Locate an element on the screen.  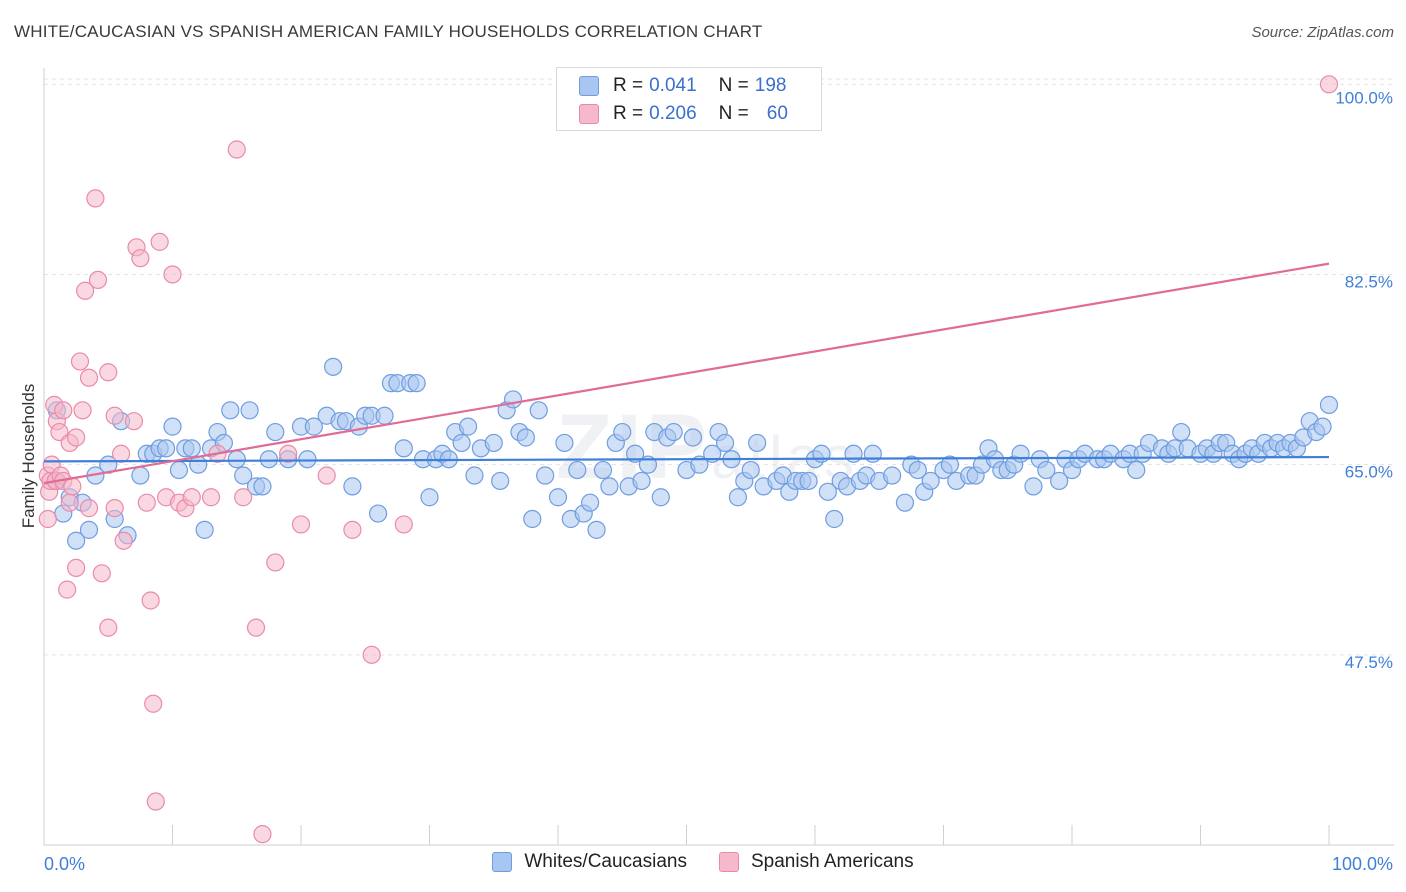
legend-swatch-whites is located at coordinates (589, 86).